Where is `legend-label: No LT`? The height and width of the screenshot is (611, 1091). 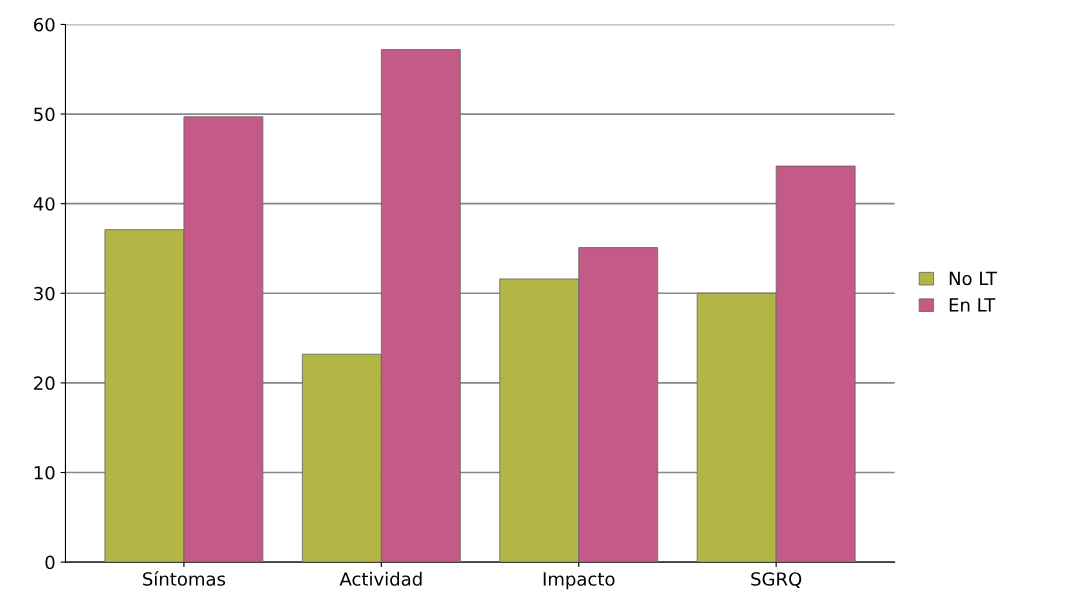
legend-label: No LT is located at coordinates (973, 278).